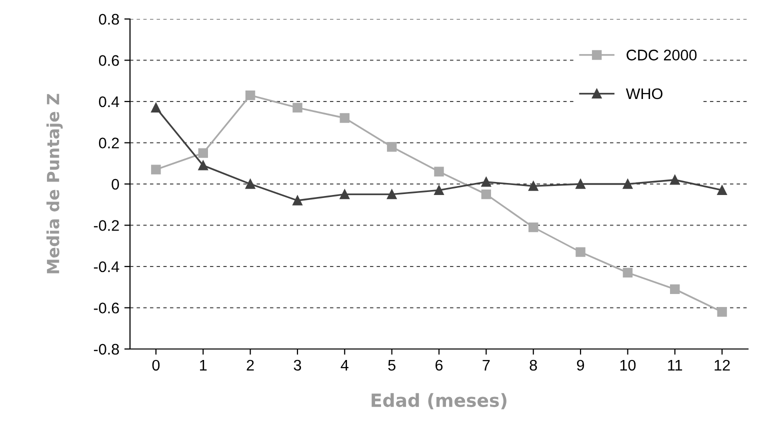  What do you see at coordinates (533, 365) in the screenshot?
I see `x-tick-label: 8` at bounding box center [533, 365].